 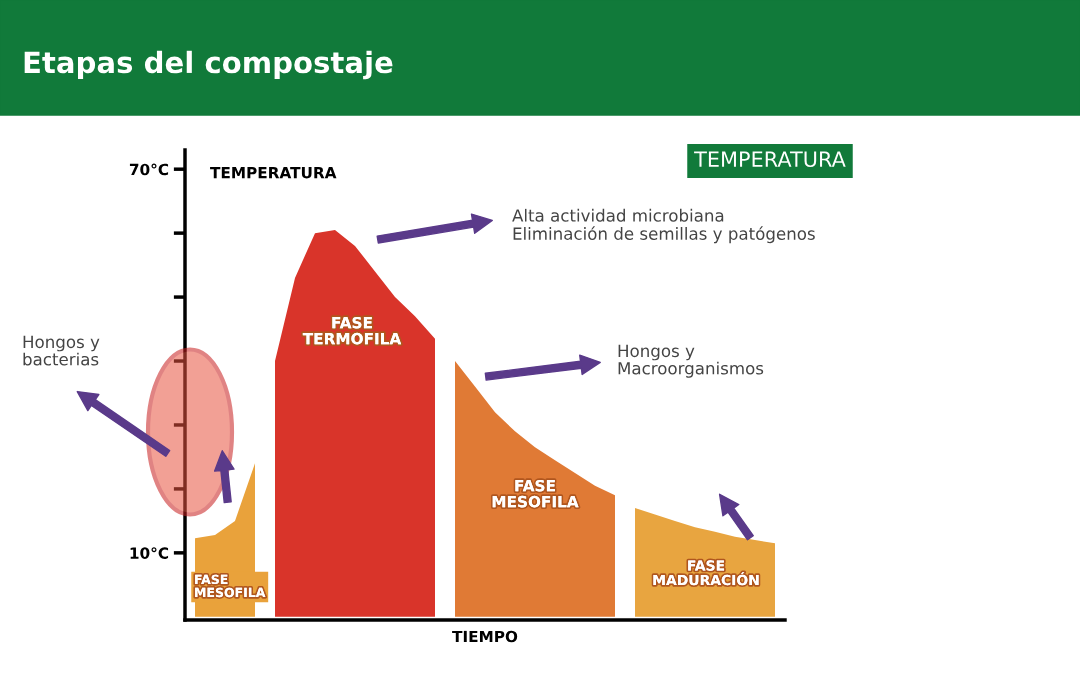 What do you see at coordinates (352, 330) in the screenshot?
I see `annotation: FASE TERMOFILA` at bounding box center [352, 330].